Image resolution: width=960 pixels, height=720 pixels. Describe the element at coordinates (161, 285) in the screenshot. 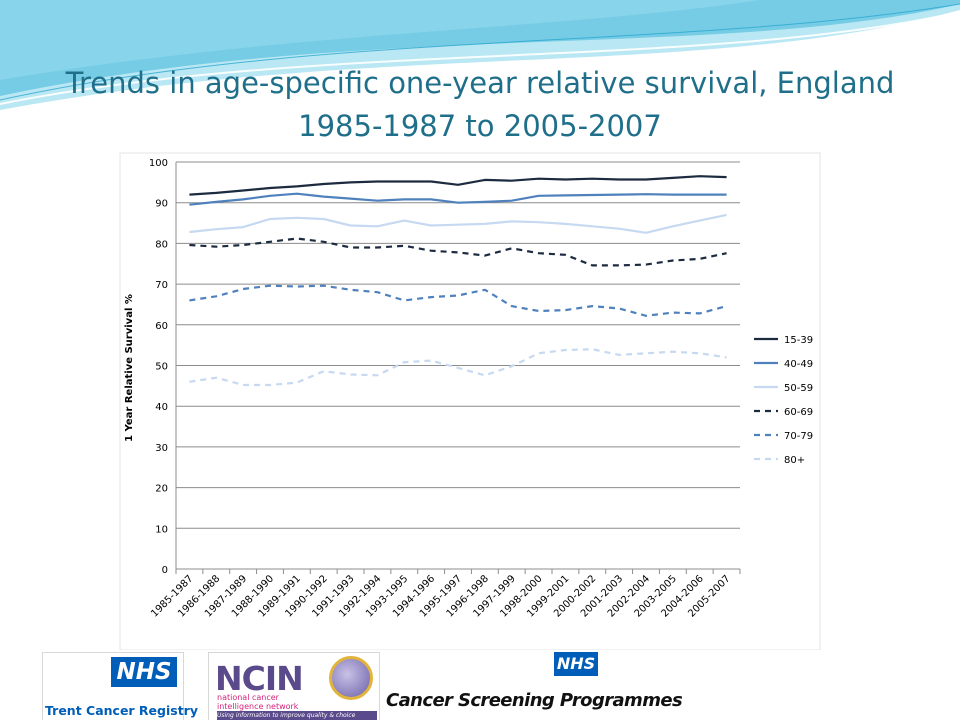

I see `y-tick-label: 70` at that location.